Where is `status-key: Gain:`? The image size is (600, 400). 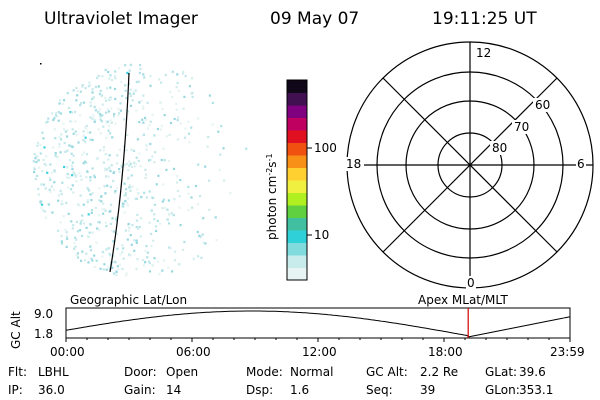 status-key: Gain: is located at coordinates (140, 390).